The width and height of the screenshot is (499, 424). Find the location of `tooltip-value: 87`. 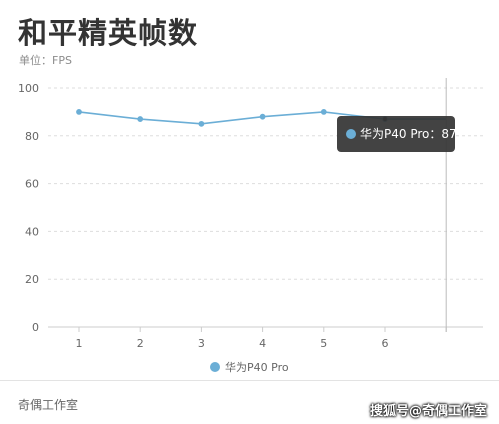

tooltip-value: 87 is located at coordinates (448, 134).